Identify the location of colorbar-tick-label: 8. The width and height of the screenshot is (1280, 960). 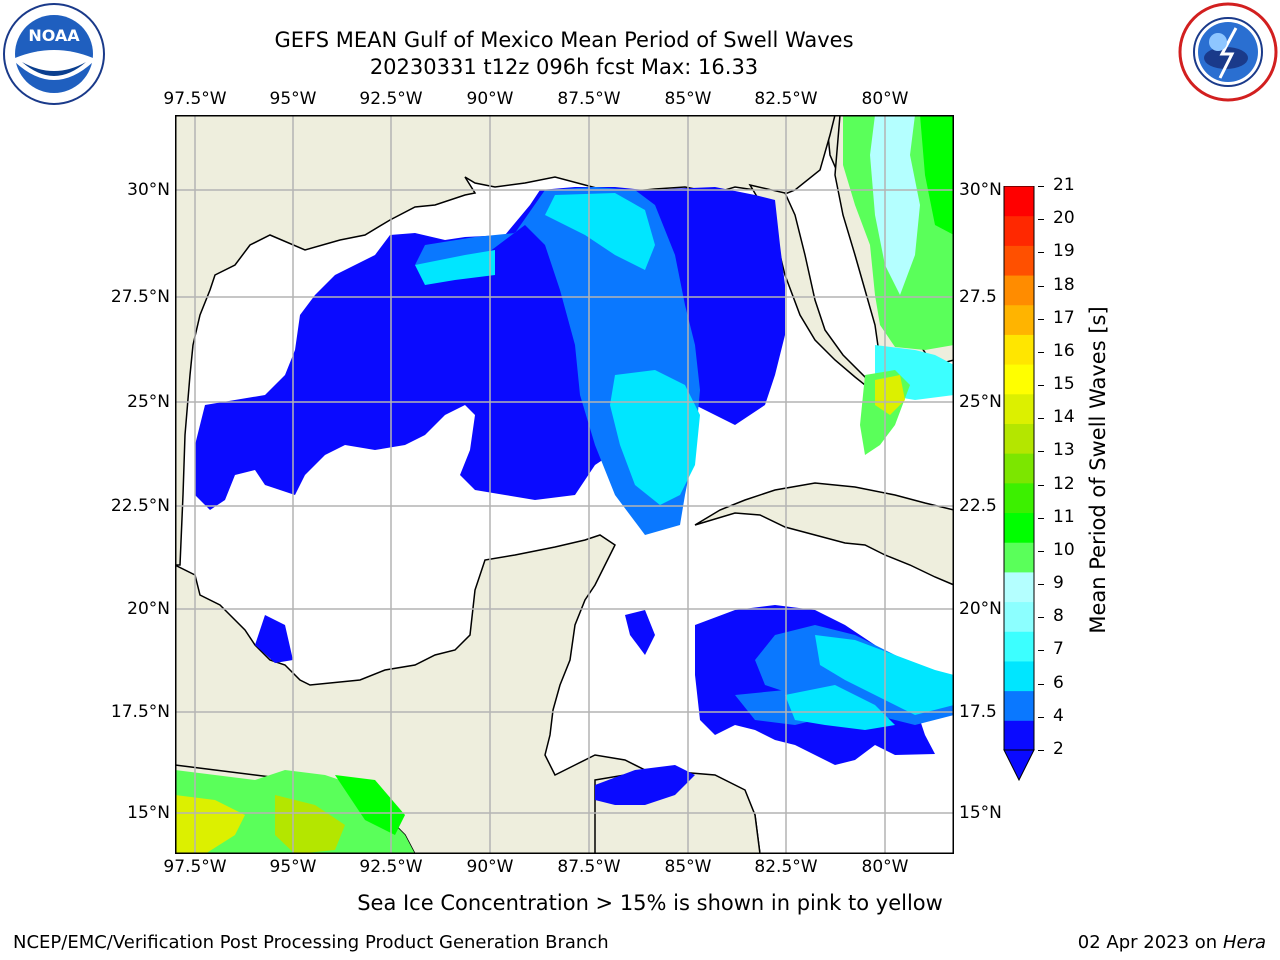
(1058, 616).